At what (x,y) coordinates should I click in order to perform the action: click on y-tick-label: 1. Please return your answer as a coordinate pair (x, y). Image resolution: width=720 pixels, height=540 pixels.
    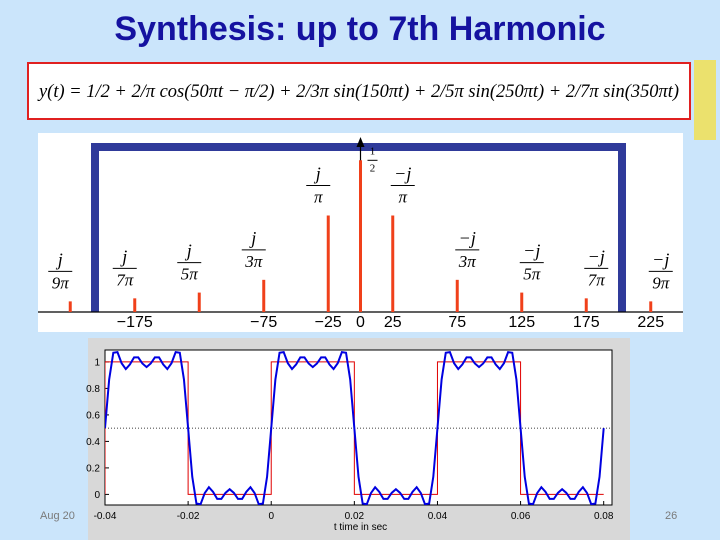
    Looking at the image, I should click on (97, 362).